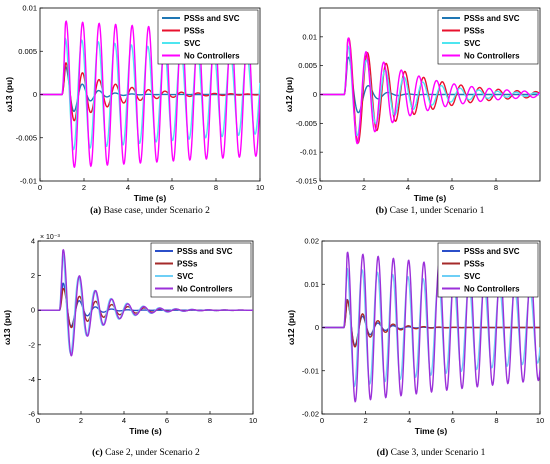 The height and width of the screenshot is (464, 550). What do you see at coordinates (435, 211) in the screenshot?
I see `caption-text: Case 1, under Scenario 1` at bounding box center [435, 211].